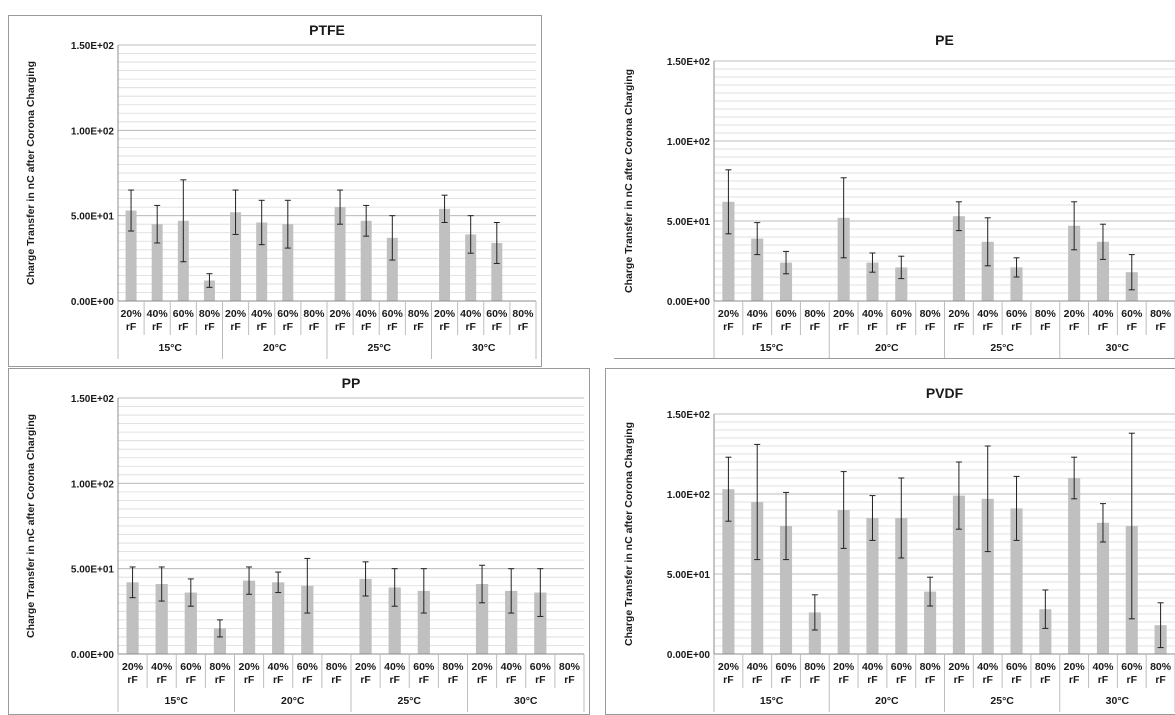 The width and height of the screenshot is (1175, 715). I want to click on y-tick-label: 5.00E+01, so click(93, 217).